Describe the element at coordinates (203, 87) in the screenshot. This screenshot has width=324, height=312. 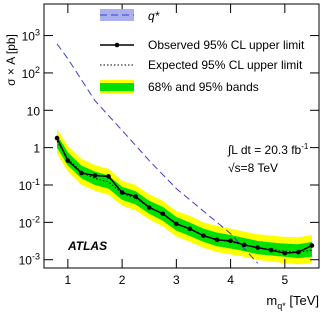
I see `legend-label: 68% and 95% bands` at that location.